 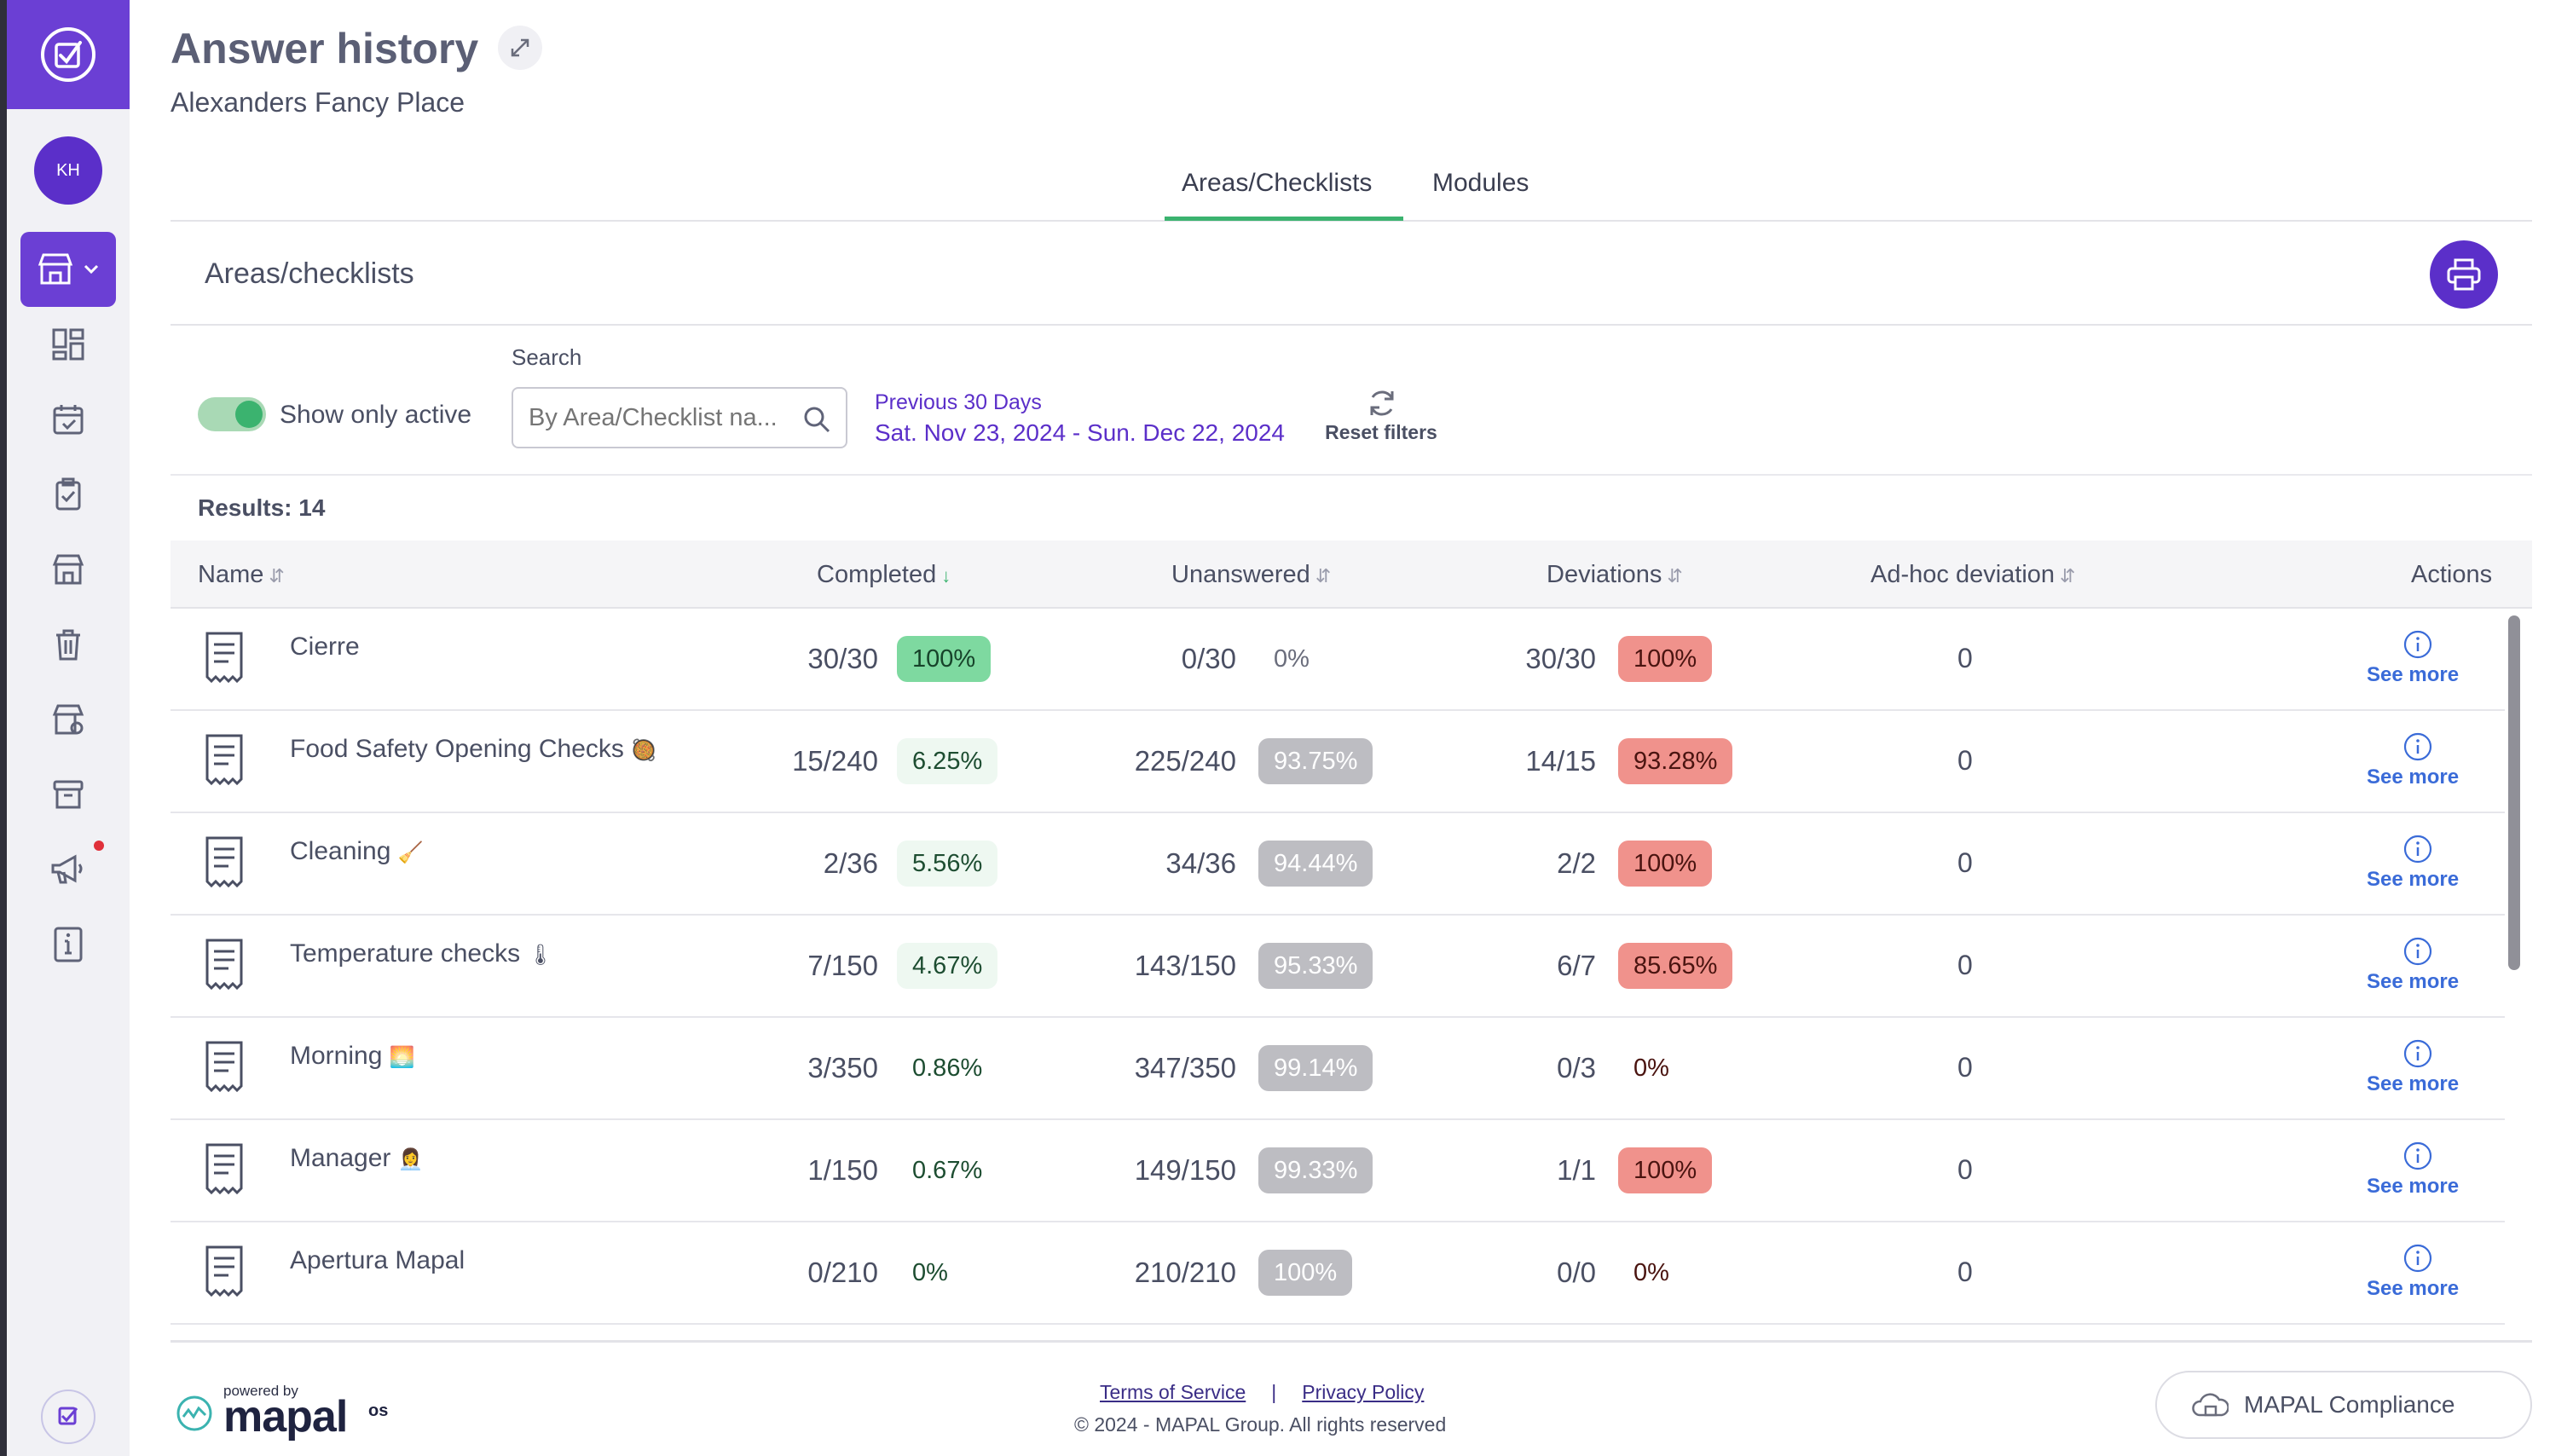 What do you see at coordinates (68, 869) in the screenshot?
I see `megaphone-icon` at bounding box center [68, 869].